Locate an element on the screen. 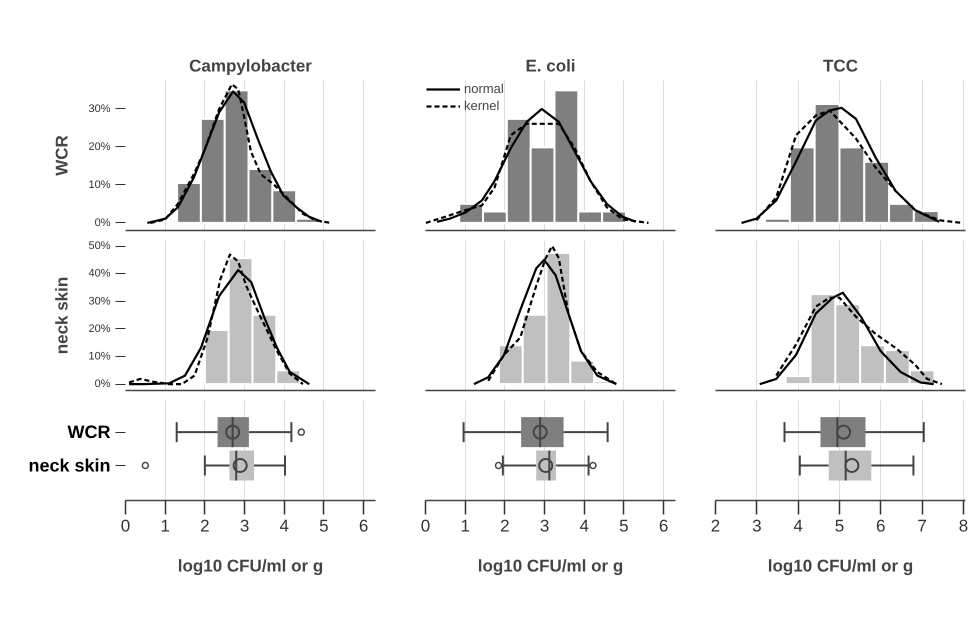  legend-label: kernel is located at coordinates (482, 105).